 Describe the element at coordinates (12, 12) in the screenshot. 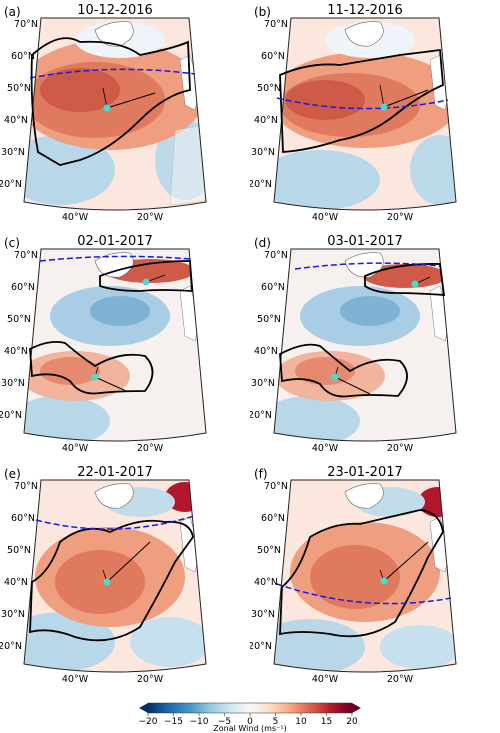

I see `panel-letter: (a)` at that location.